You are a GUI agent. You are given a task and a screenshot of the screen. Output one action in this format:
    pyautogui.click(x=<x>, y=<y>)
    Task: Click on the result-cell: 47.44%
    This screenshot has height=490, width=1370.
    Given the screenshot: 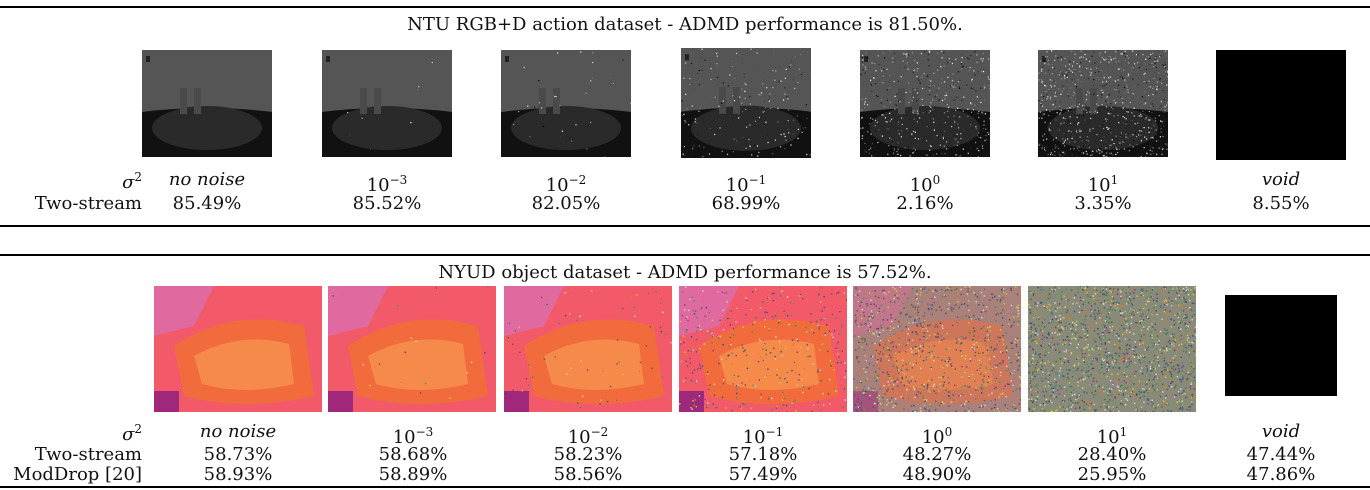 What is the action you would take?
    pyautogui.click(x=1281, y=454)
    